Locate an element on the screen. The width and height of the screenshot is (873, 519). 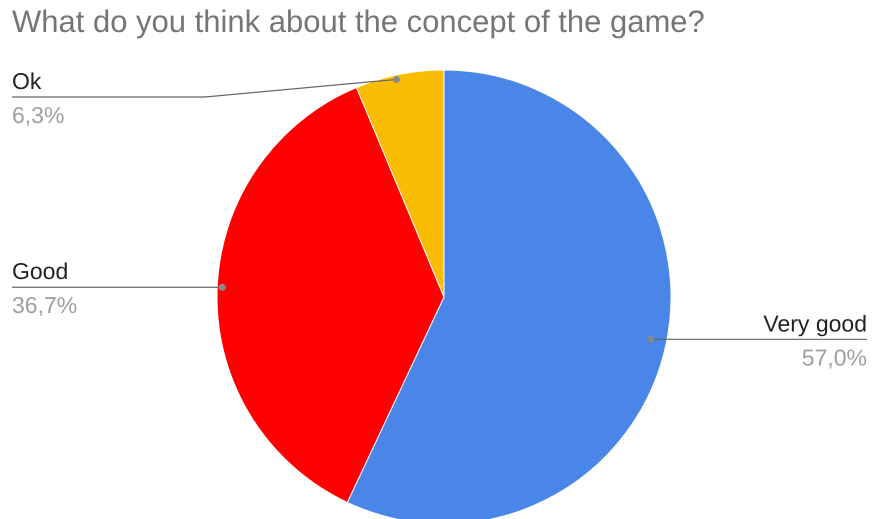
slice-label: Good is located at coordinates (40, 271).